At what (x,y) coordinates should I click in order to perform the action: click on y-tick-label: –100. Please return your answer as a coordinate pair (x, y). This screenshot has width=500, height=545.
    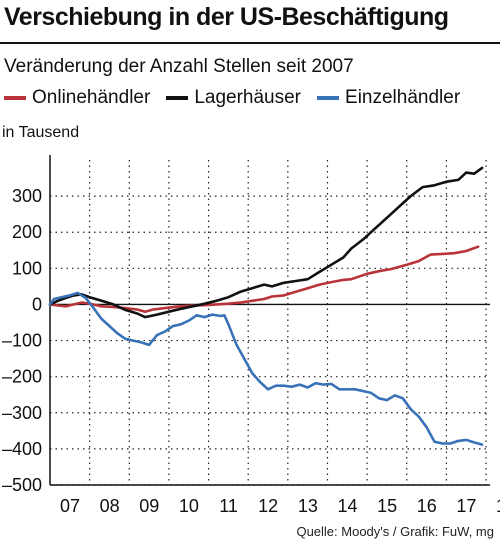
    Looking at the image, I should click on (22, 341).